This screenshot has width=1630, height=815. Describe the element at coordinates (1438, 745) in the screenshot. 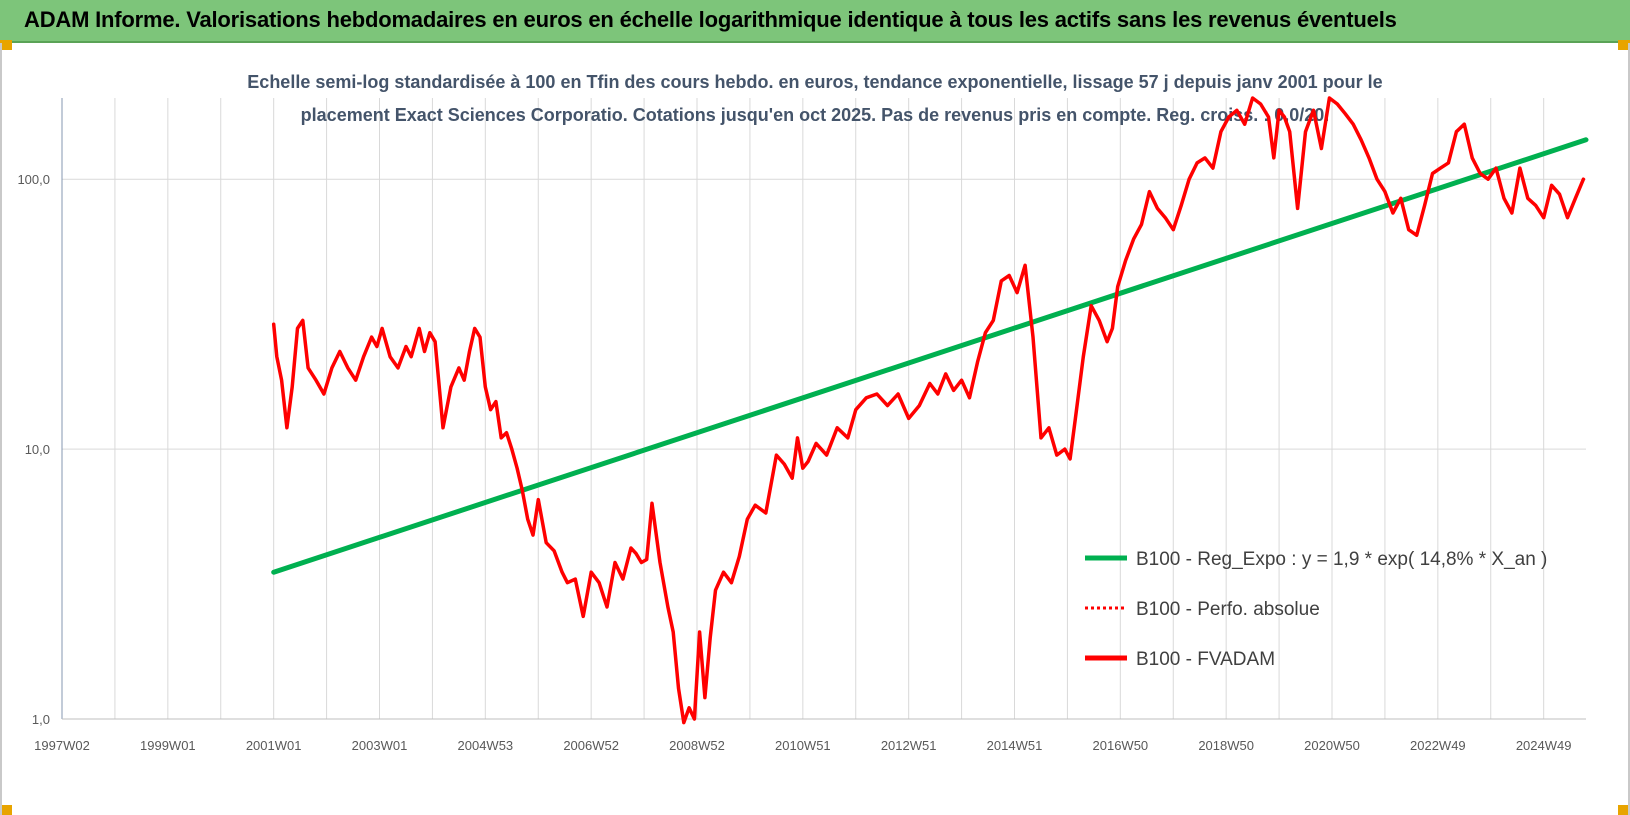

I see `x-tick-label: 2022W49` at that location.